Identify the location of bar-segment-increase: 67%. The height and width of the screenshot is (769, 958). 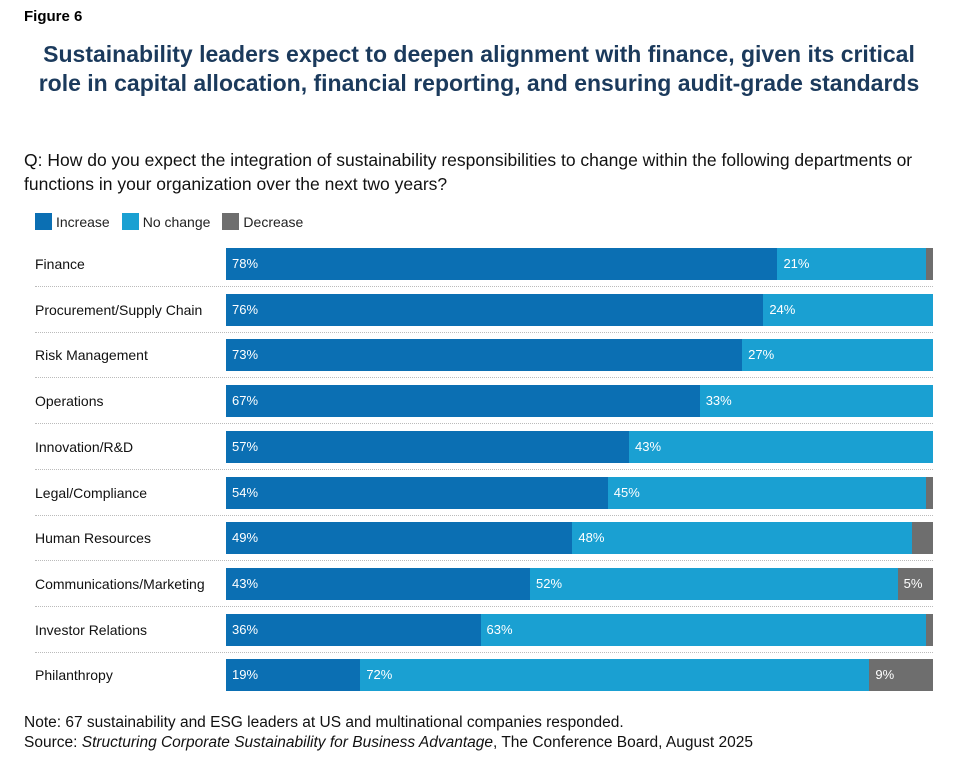
(463, 401).